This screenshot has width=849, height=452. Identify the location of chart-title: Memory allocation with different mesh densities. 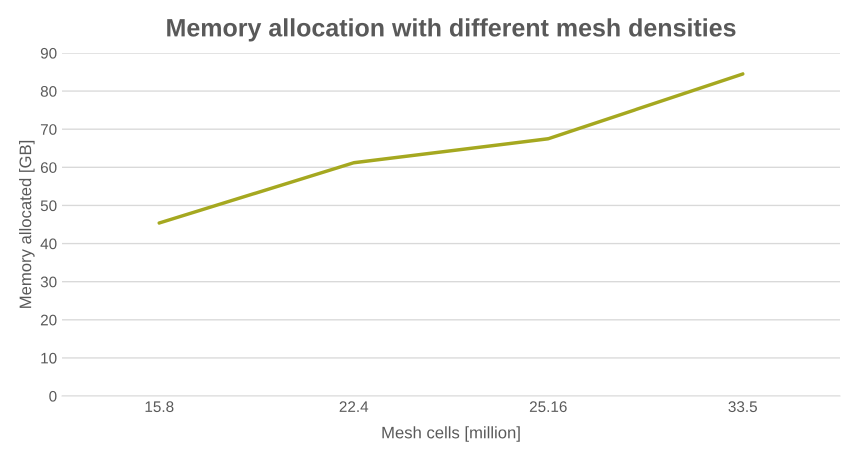
(451, 30).